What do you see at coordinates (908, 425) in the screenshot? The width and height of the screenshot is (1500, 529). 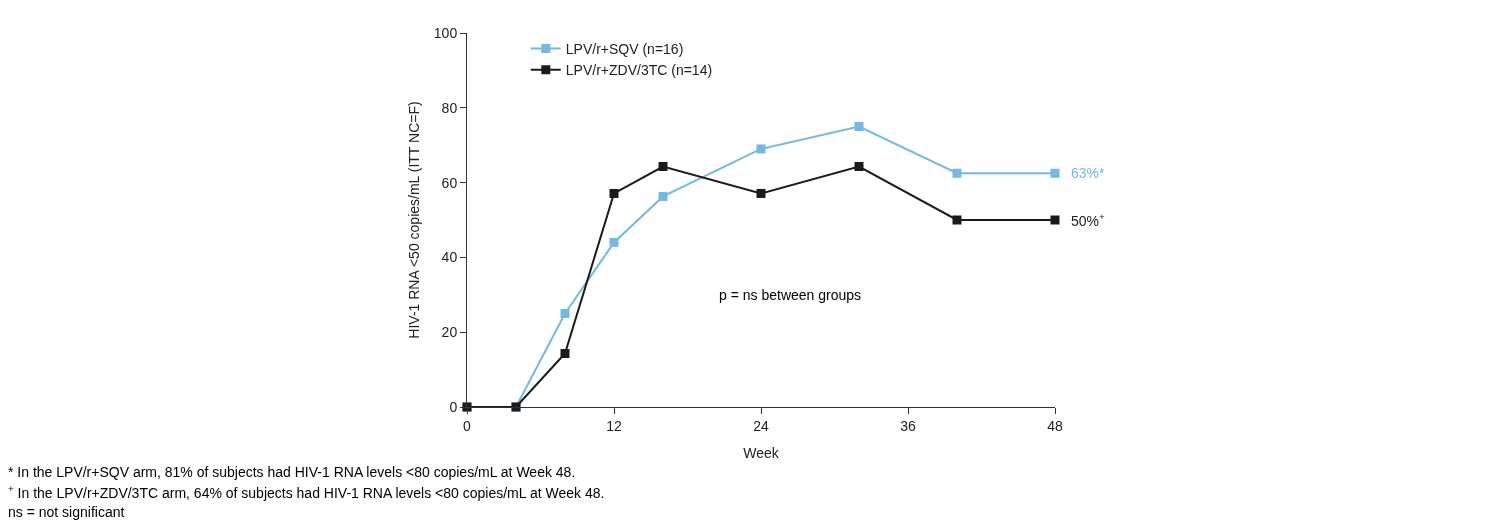 I see `x-tick-label: 36` at bounding box center [908, 425].